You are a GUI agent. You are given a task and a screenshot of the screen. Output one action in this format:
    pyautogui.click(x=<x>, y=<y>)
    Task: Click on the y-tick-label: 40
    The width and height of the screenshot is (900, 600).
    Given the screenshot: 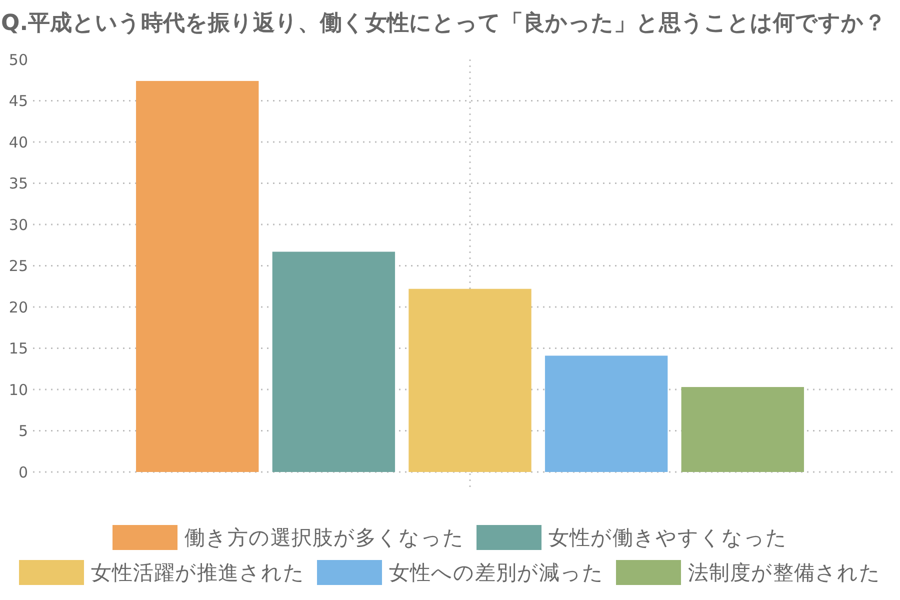 What is the action you would take?
    pyautogui.click(x=18, y=142)
    